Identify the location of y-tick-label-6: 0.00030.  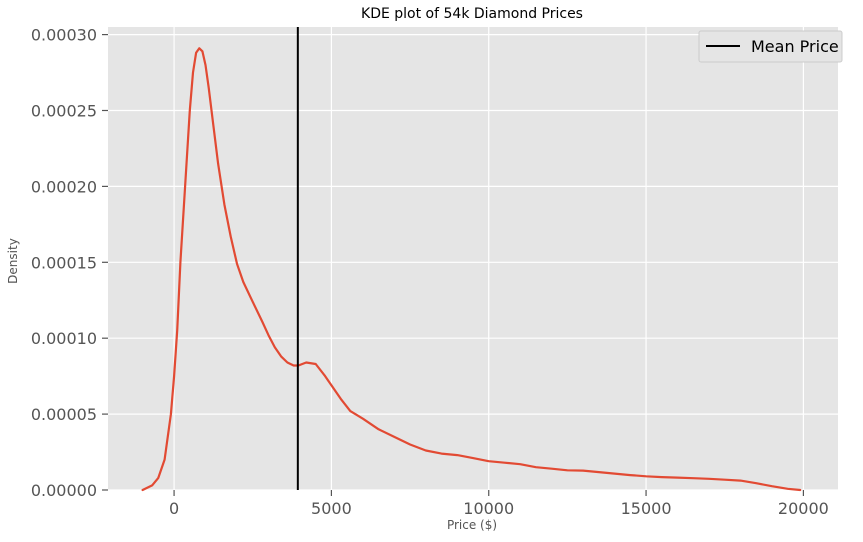
(64, 35).